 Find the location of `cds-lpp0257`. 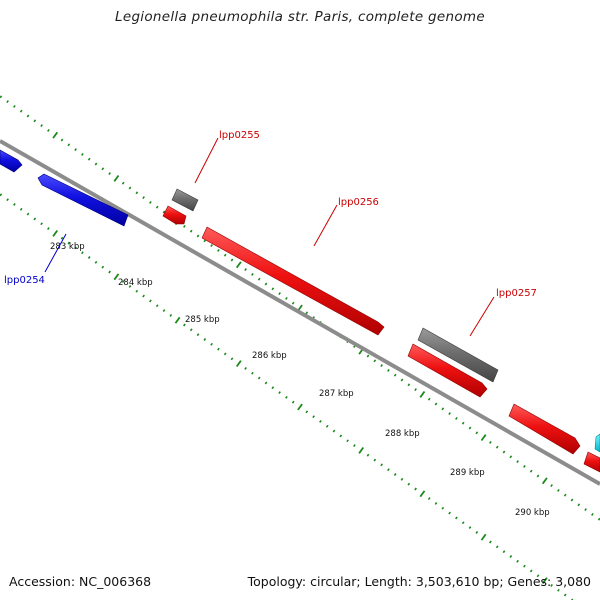

cds-lpp0257 is located at coordinates (447, 370).